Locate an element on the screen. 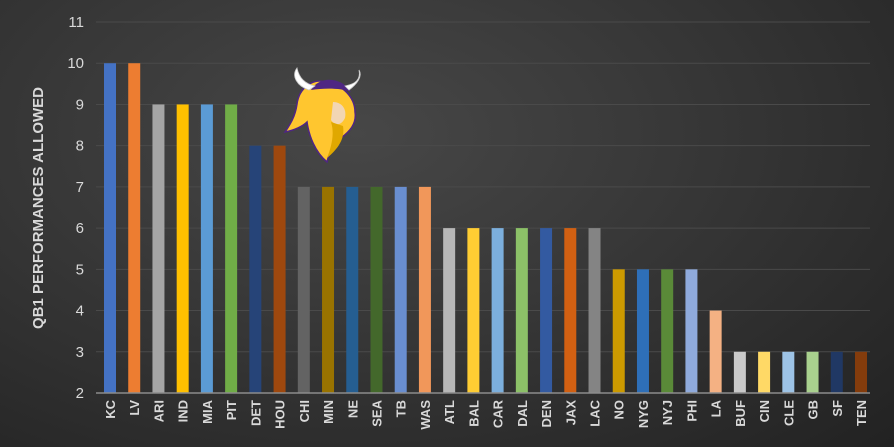 This screenshot has height=447, width=894. x-tick-label: PHI is located at coordinates (691, 411).